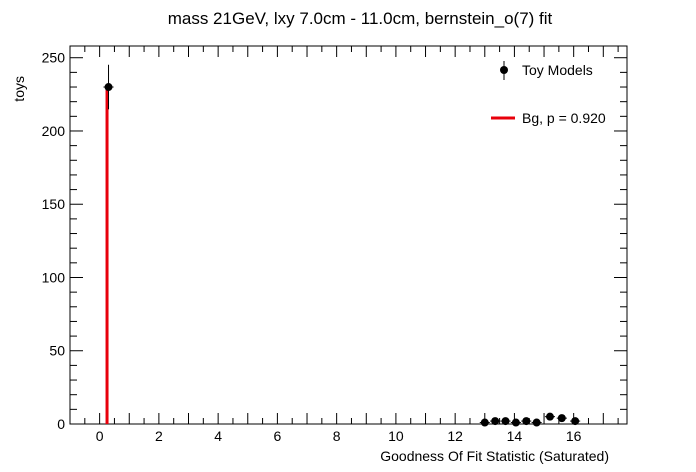 Image resolution: width=696 pixels, height=472 pixels. What do you see at coordinates (100, 436) in the screenshot?
I see `x-tick-label: 0` at bounding box center [100, 436].